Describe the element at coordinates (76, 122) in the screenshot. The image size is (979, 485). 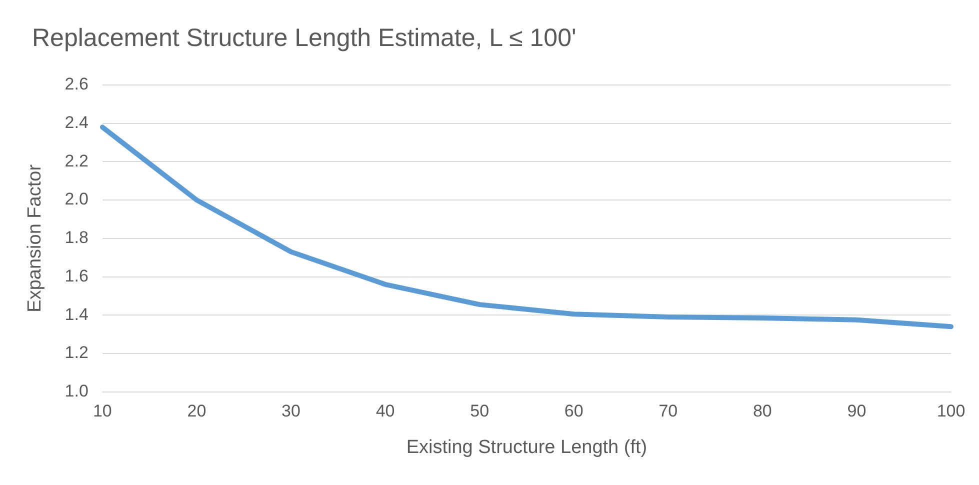
I see `y-tick-label: 2.4` at that location.